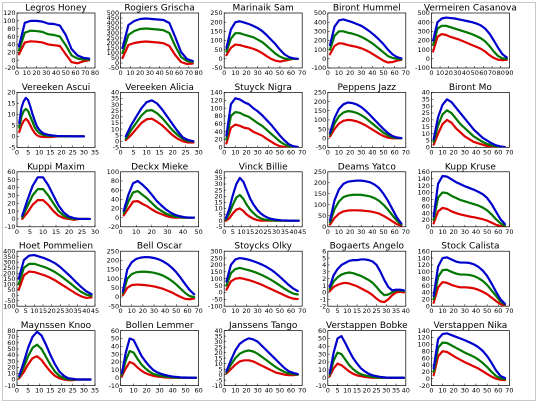  What do you see at coordinates (9, 257) in the screenshot?
I see `y-tick-label: 350` at bounding box center [9, 257].